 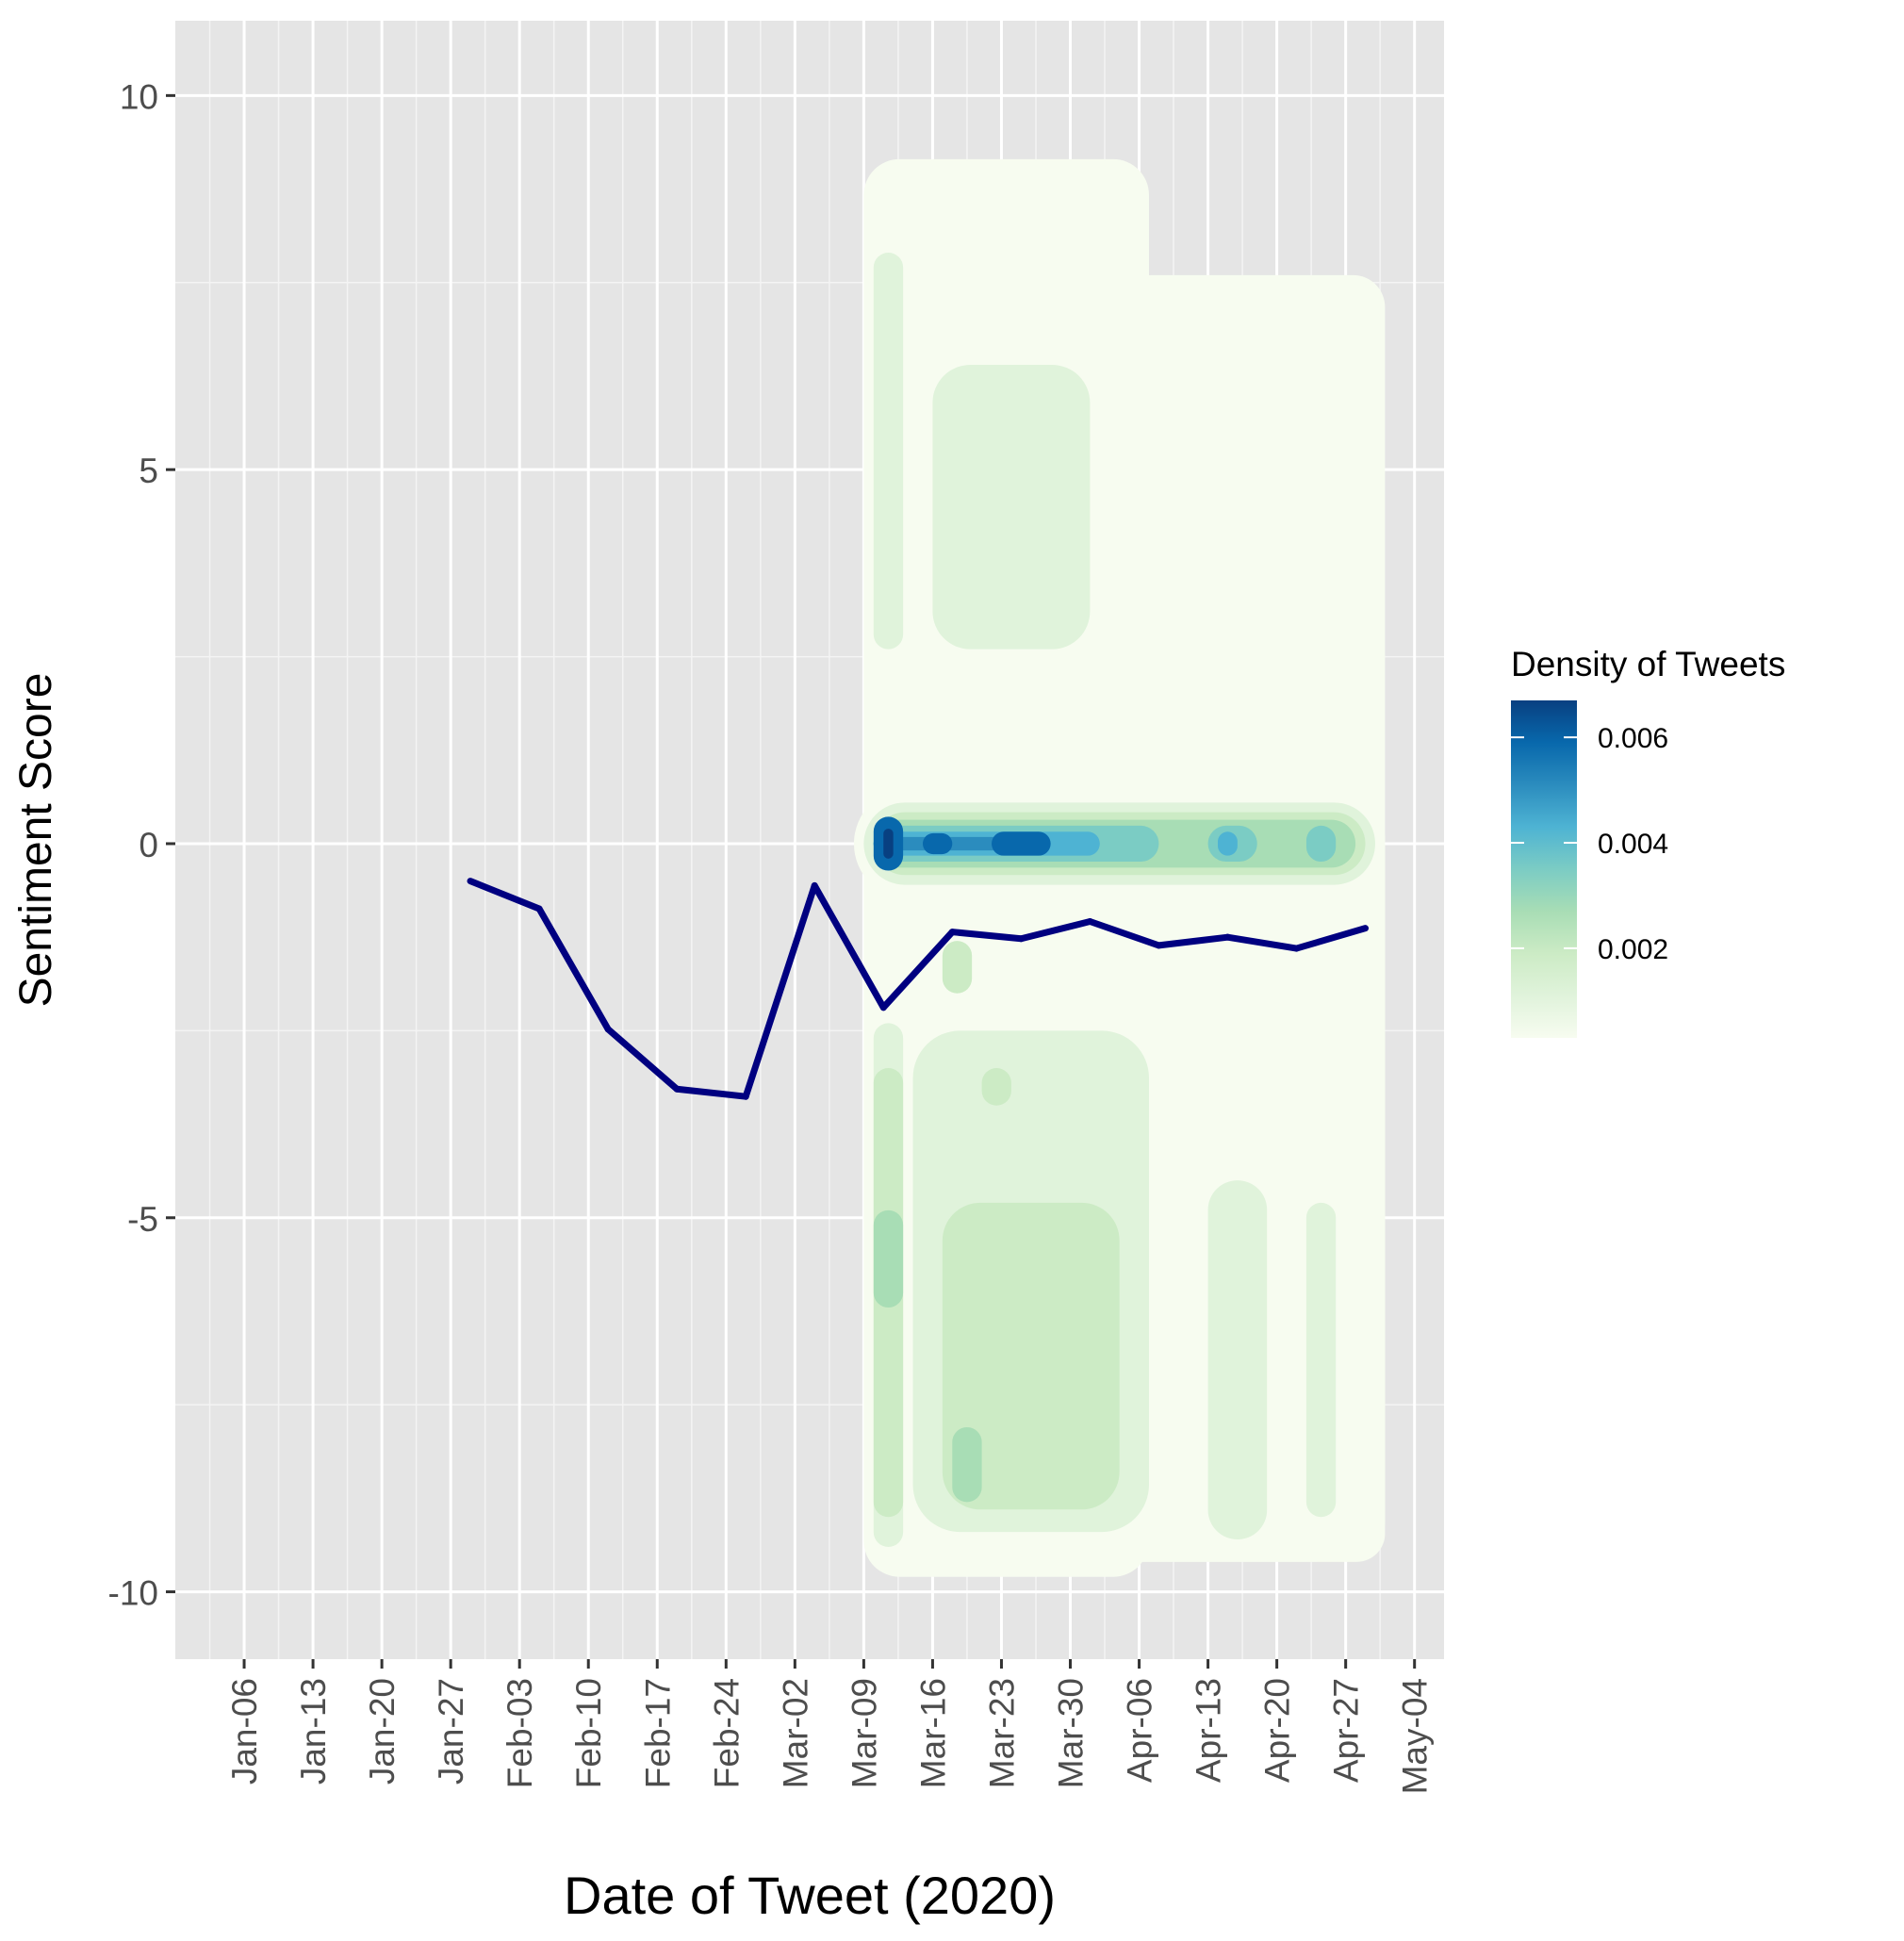 I want to click on x-tick-label: Mar-02, so click(x=795, y=1733).